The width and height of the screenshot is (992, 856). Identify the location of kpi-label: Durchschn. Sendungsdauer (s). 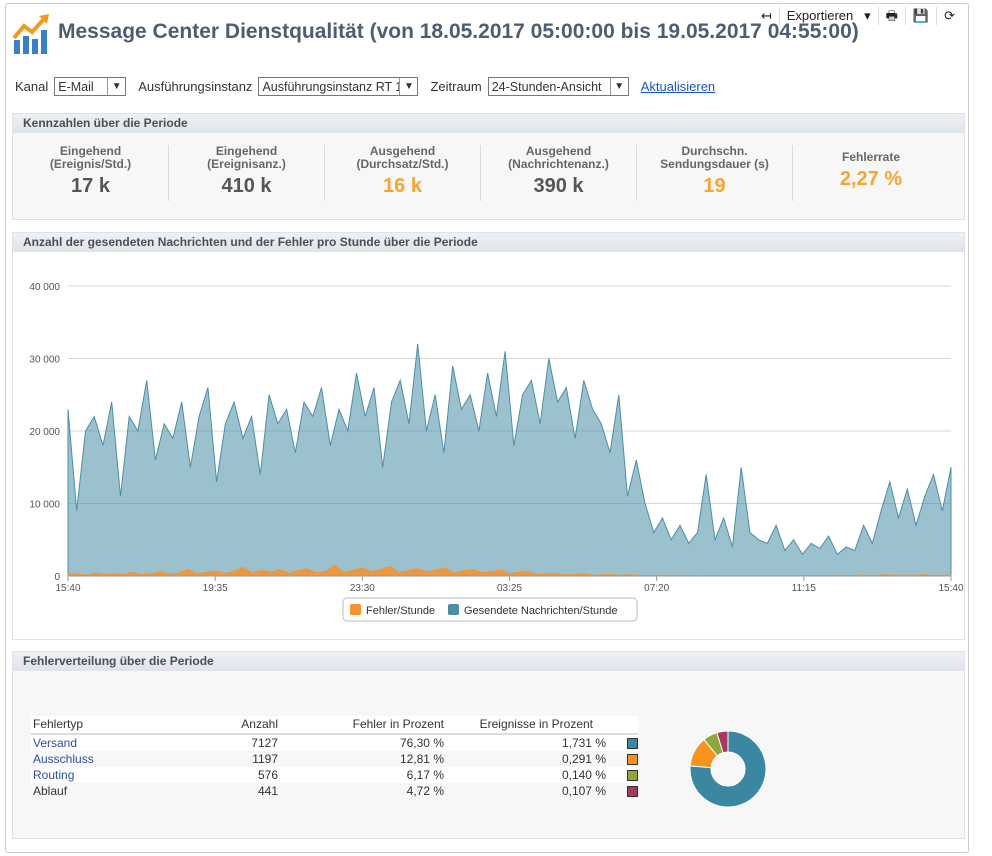
(714, 157).